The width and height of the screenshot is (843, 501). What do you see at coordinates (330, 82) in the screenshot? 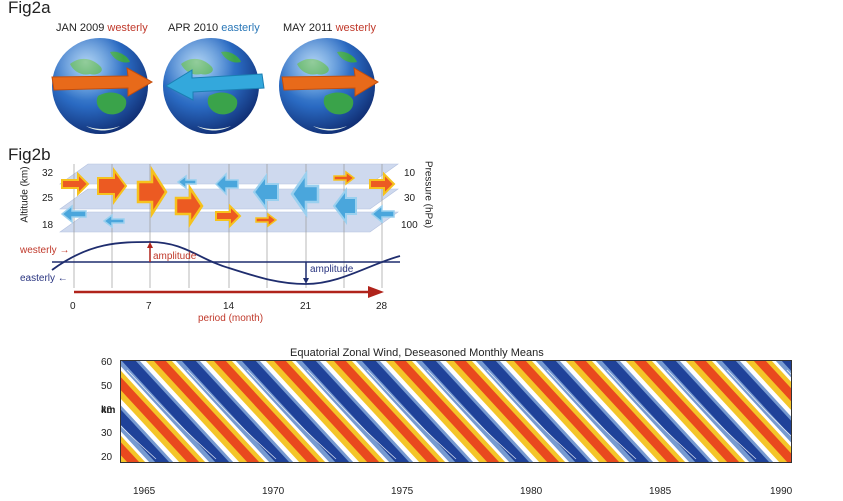
I see `globe-3-westerly-arrow-icon` at bounding box center [330, 82].